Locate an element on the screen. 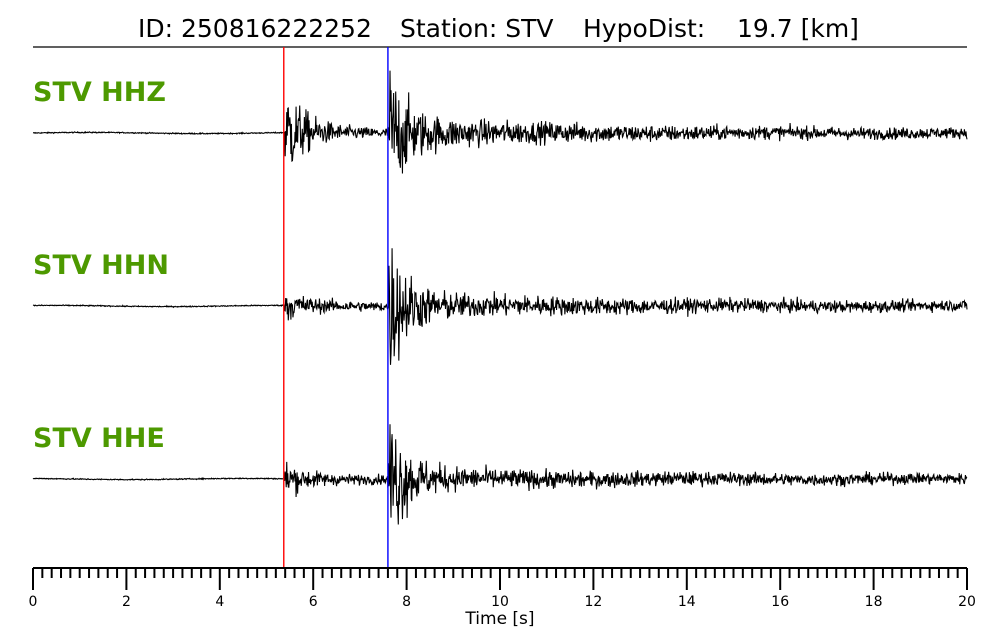 The image size is (1000, 640). x-tick-label: 0 is located at coordinates (33, 602).